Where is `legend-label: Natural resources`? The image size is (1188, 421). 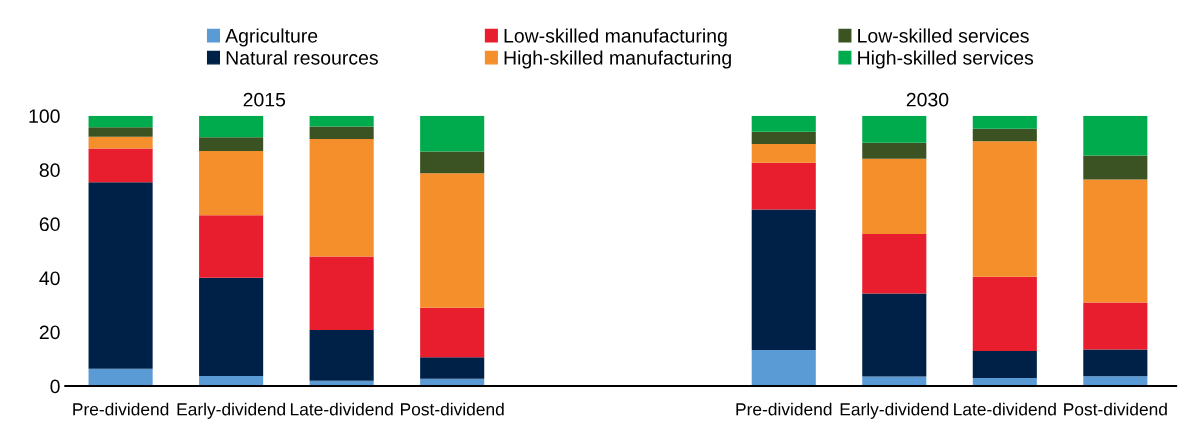 legend-label: Natural resources is located at coordinates (302, 57).